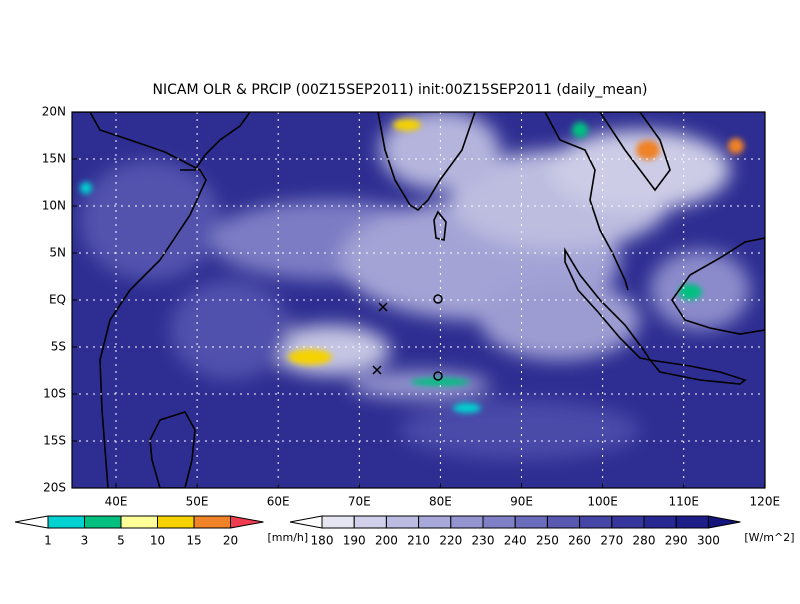  I want to click on colorbar-label: 290, so click(676, 541).